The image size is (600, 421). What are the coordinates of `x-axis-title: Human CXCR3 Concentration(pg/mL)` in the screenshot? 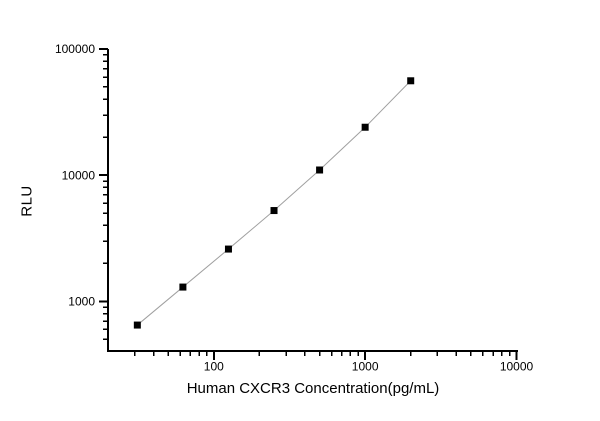 It's located at (313, 388).